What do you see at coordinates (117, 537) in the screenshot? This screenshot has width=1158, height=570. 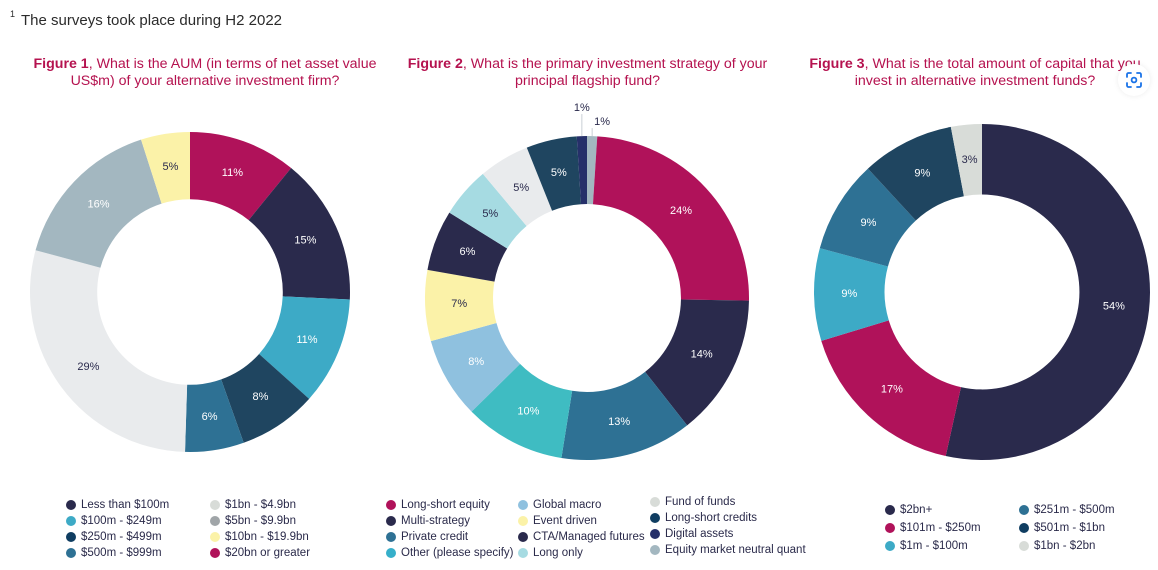 I see `legend-item-250m-499m: $250m - $499m` at bounding box center [117, 537].